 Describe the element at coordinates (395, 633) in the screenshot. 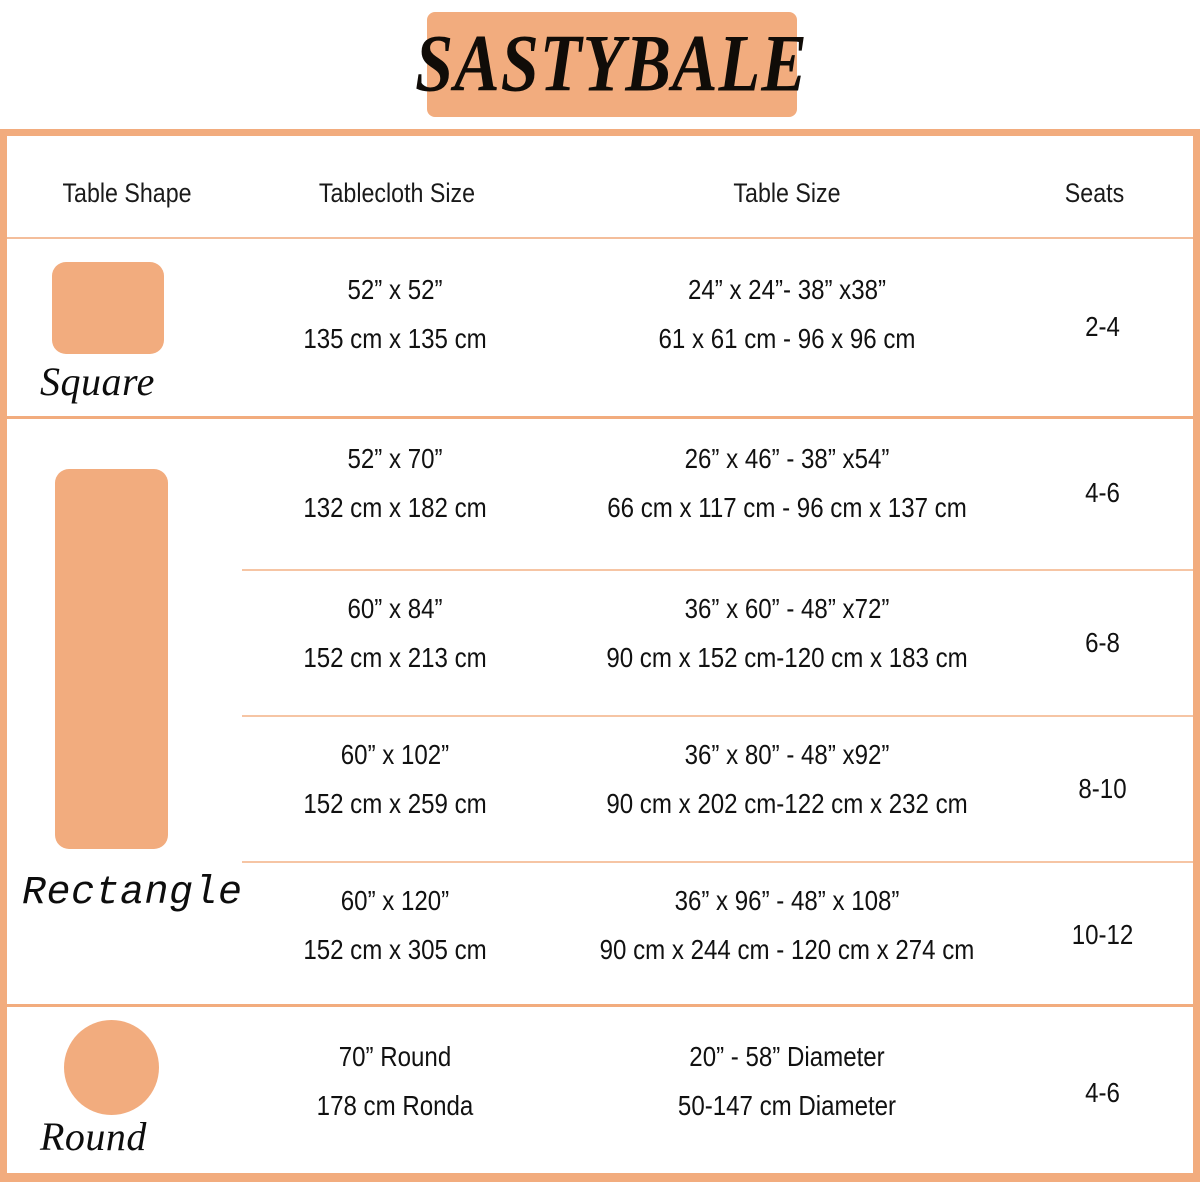

I see `cell-tablecloth-size: 60” x 84” 152 cm x 213 cm` at that location.